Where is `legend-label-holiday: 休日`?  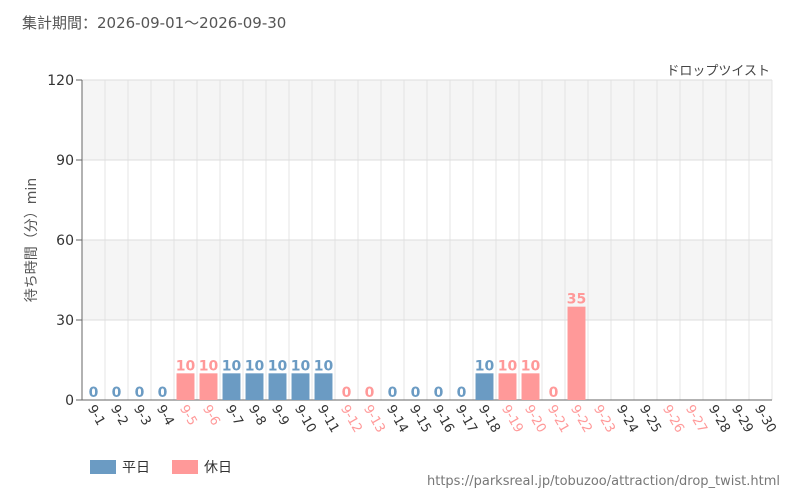 legend-label-holiday: 休日 is located at coordinates (218, 468).